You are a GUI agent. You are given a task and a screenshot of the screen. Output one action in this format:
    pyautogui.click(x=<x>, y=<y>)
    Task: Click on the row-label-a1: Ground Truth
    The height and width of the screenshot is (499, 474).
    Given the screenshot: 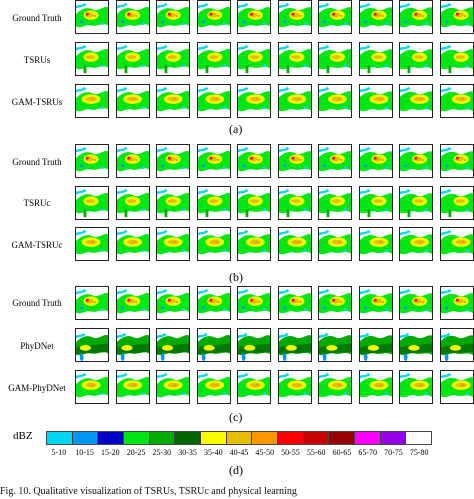 What is the action you would take?
    pyautogui.click(x=37, y=18)
    